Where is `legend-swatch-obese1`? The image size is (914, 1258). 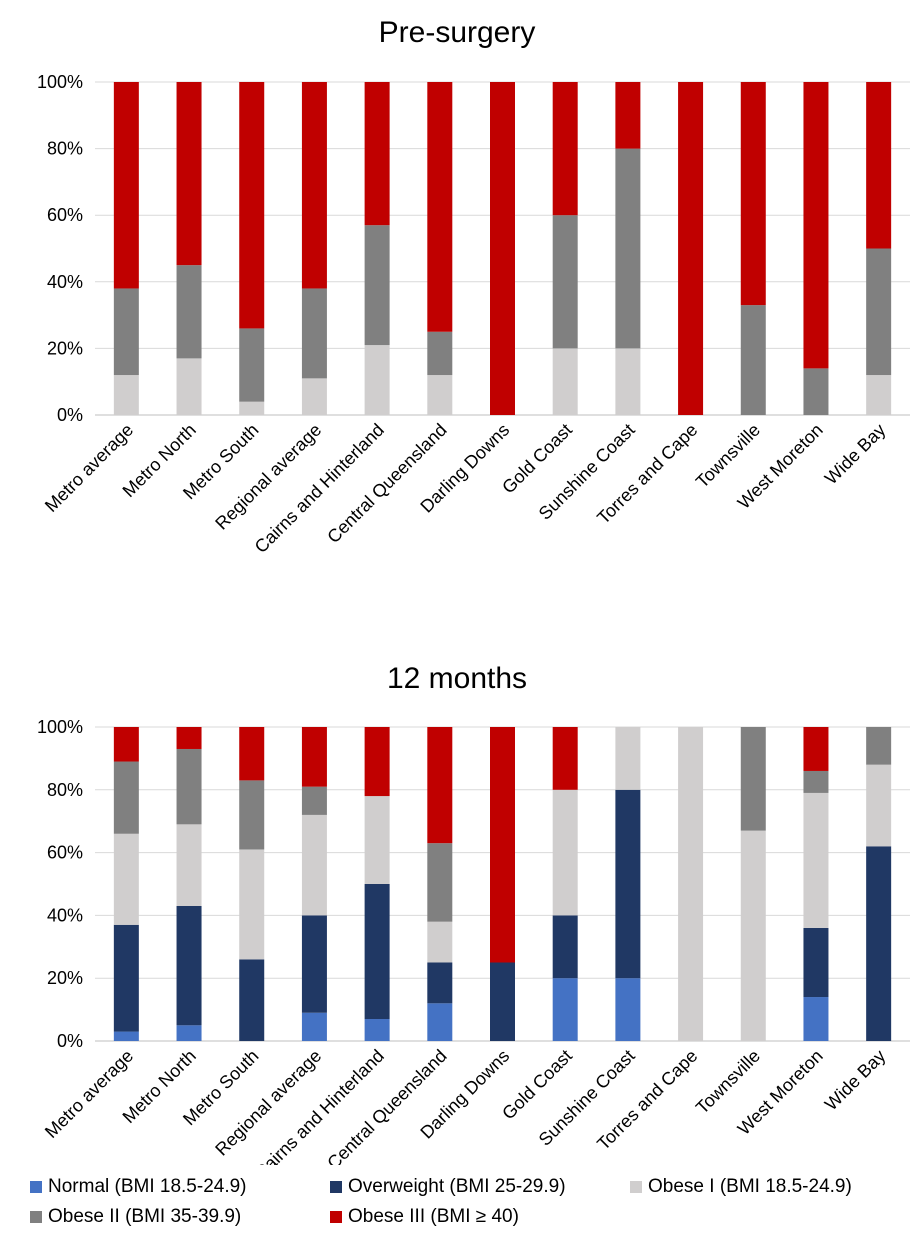
legend-swatch-obese1 is located at coordinates (636, 1187).